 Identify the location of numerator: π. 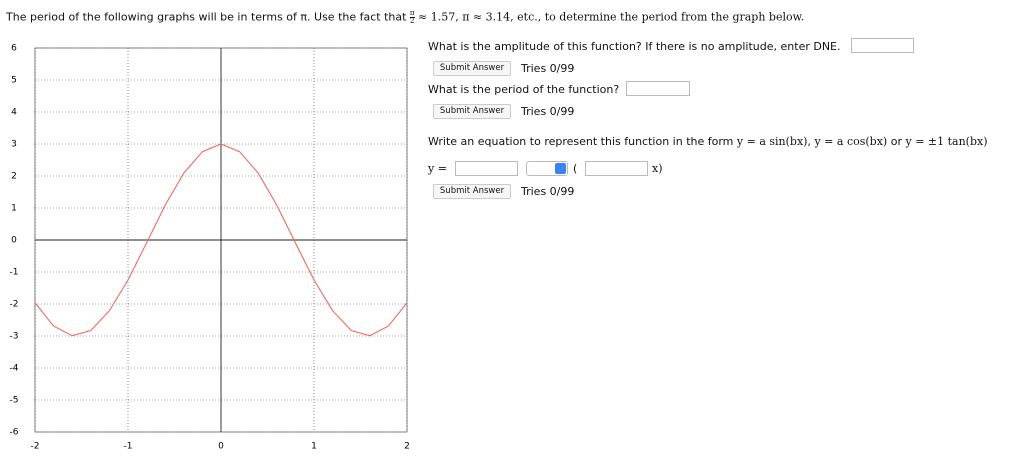
(412, 13).